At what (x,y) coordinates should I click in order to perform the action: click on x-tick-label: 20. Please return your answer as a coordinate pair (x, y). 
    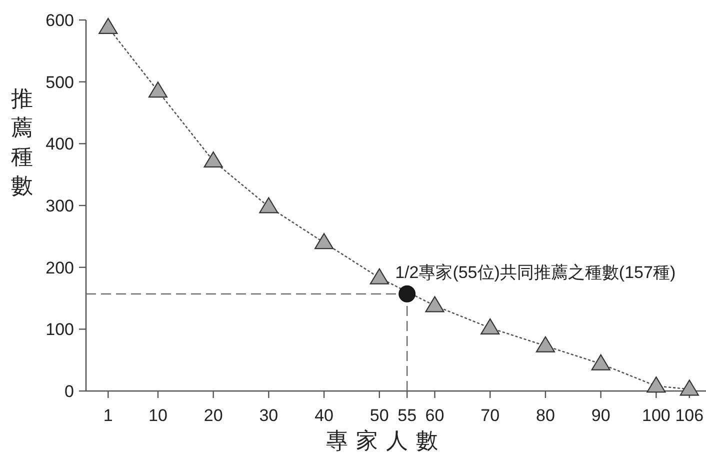
    Looking at the image, I should click on (213, 415).